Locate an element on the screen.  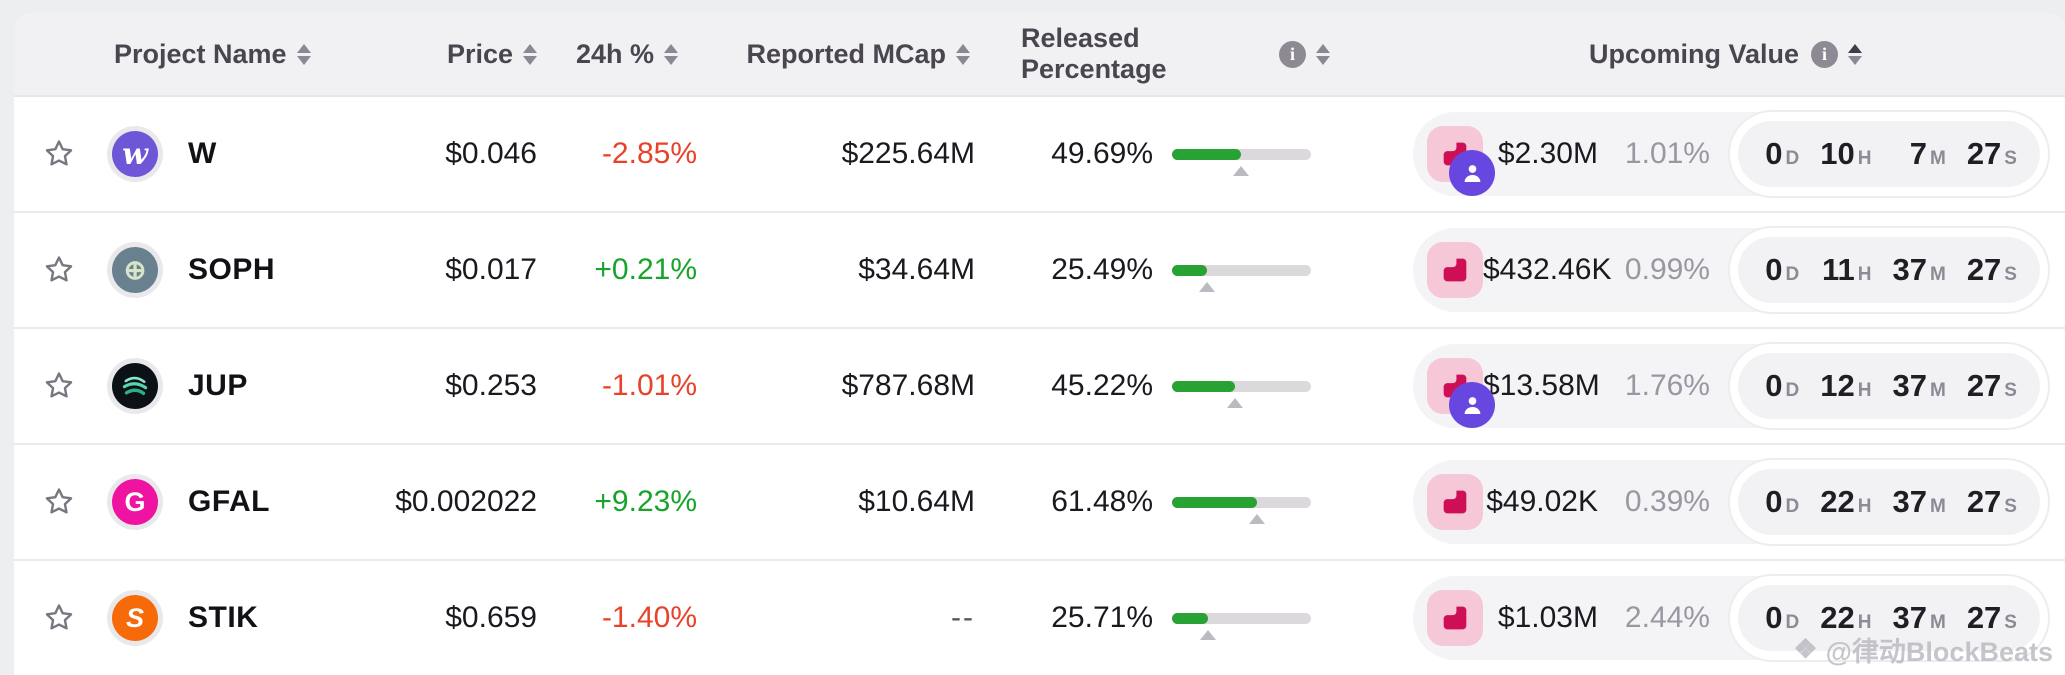
released-percentage-value: 45.22% is located at coordinates (1102, 385).